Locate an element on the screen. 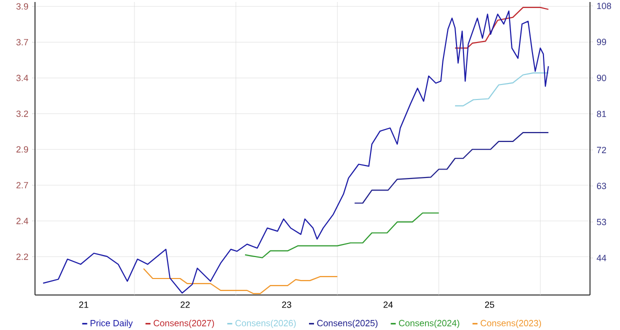  y2-tick-label: 99 is located at coordinates (601, 42).